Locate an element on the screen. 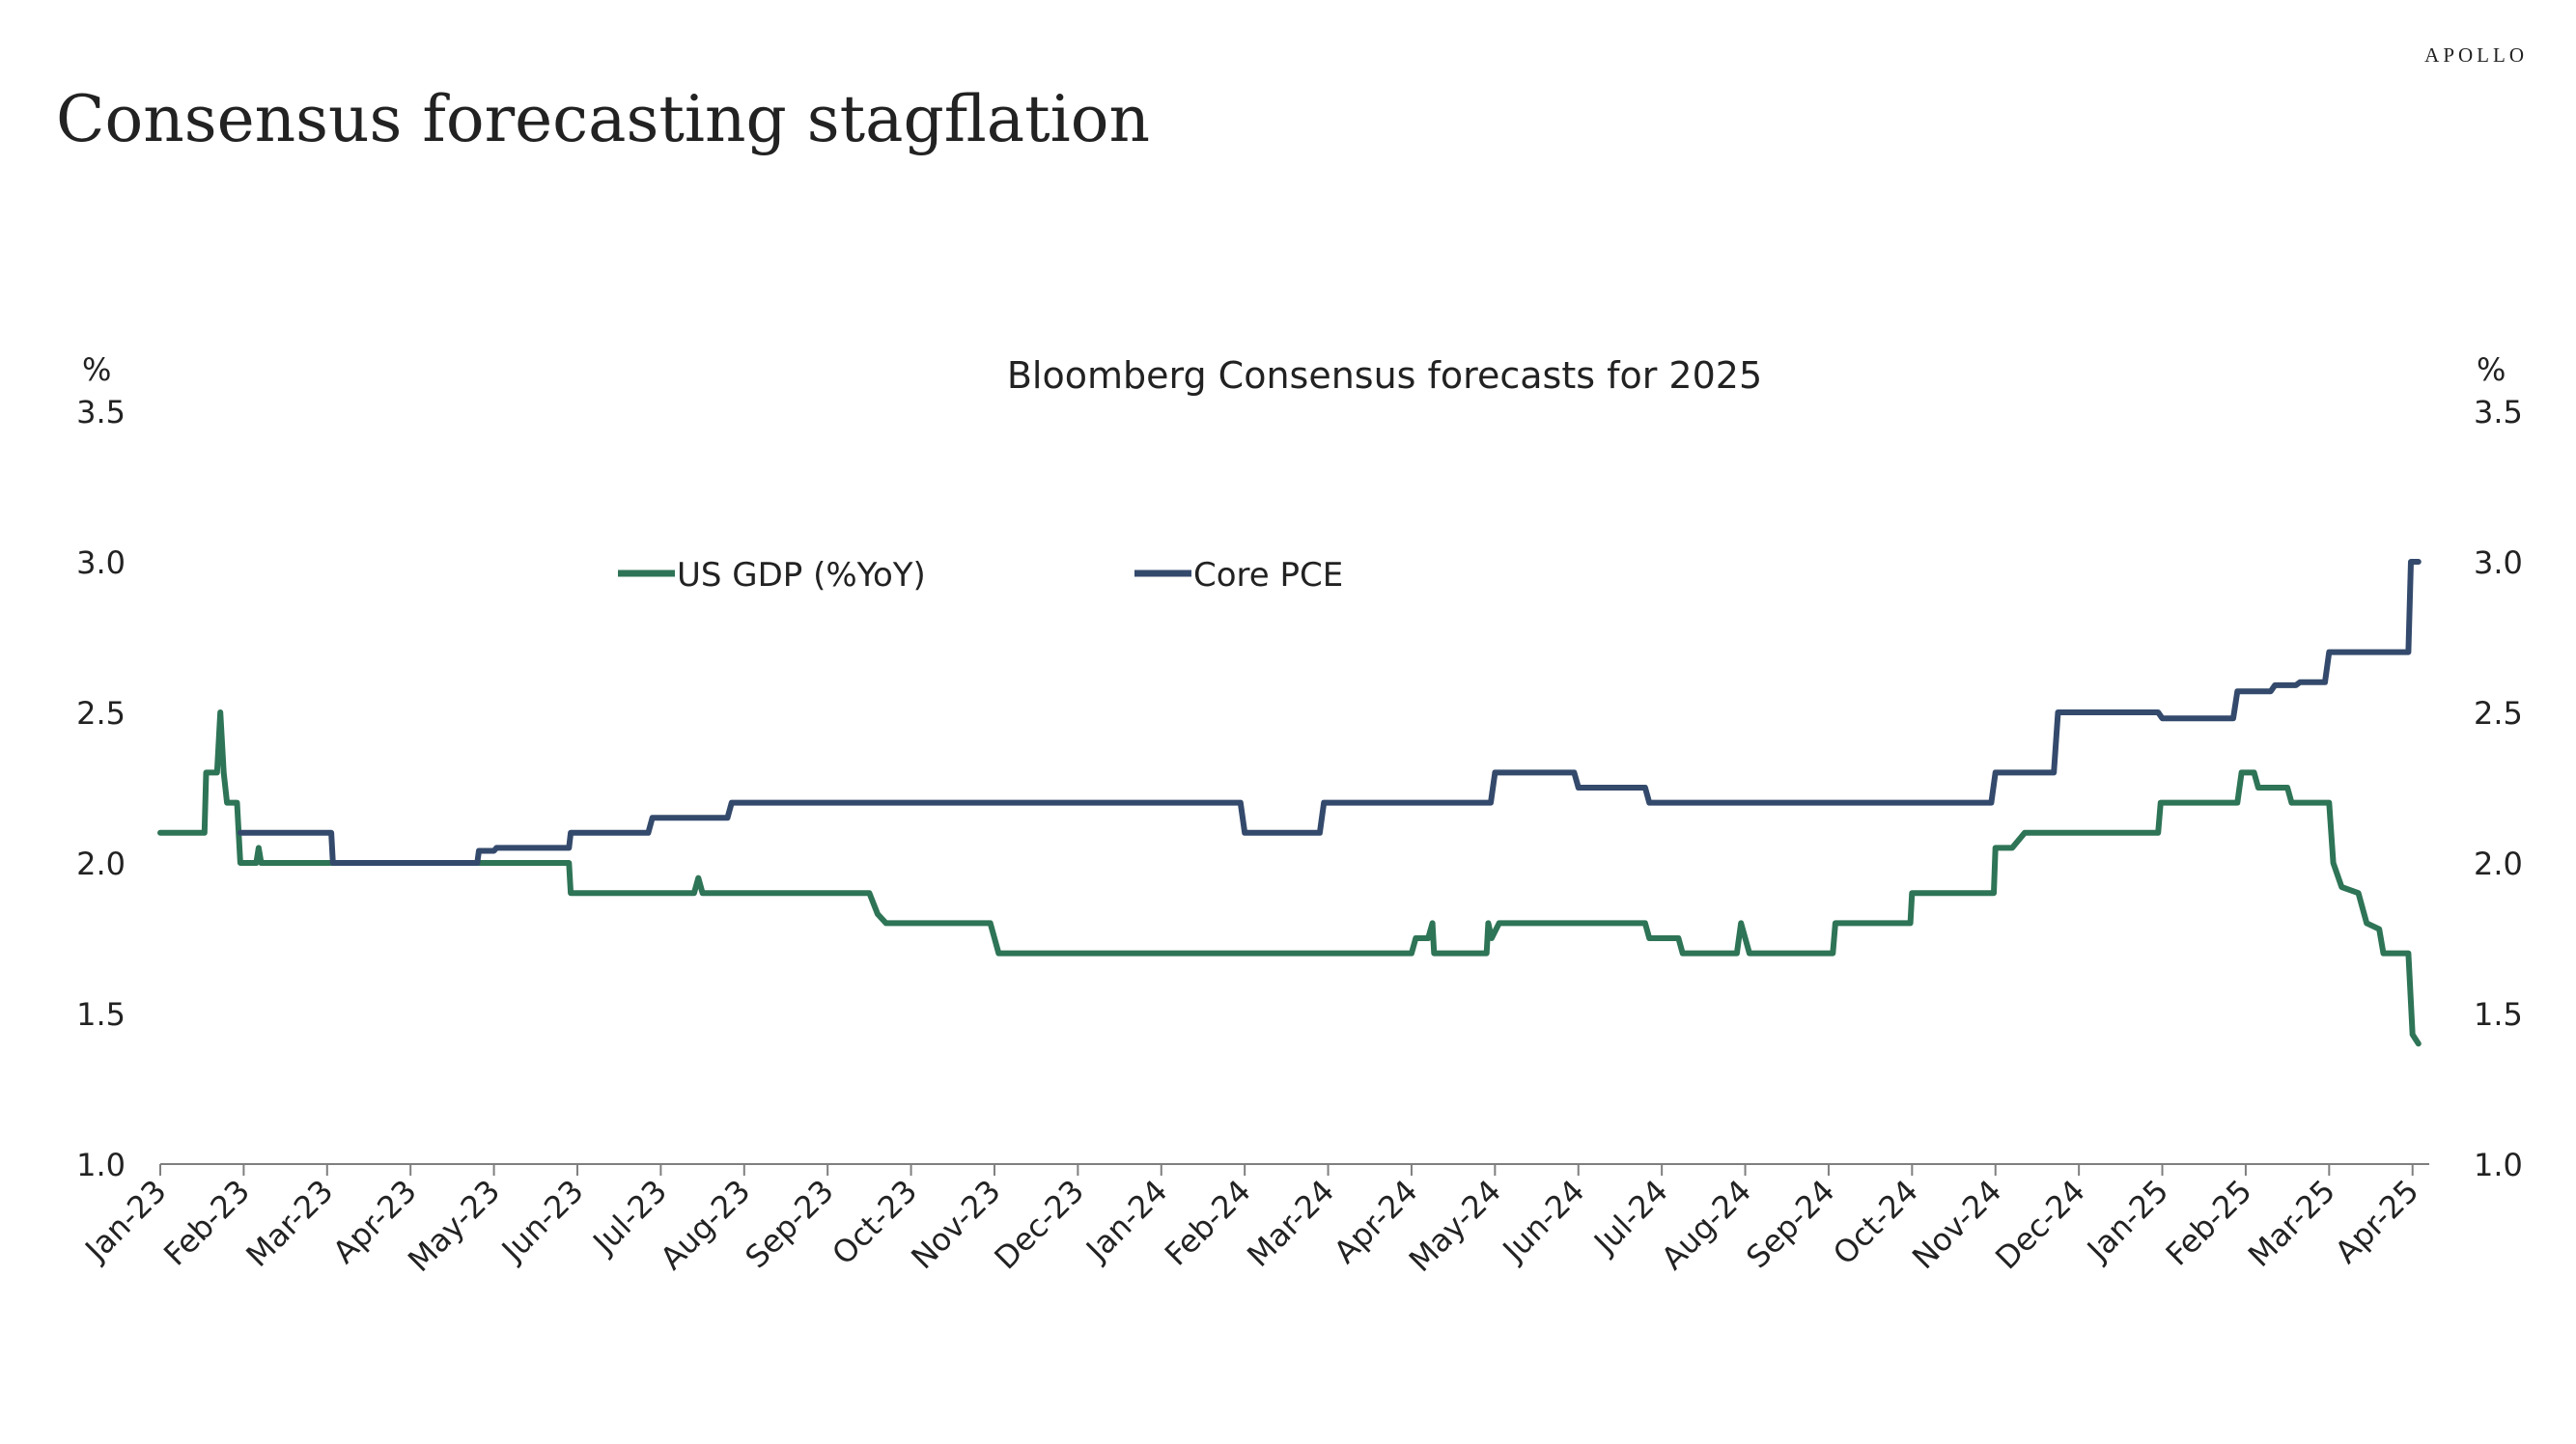 The height and width of the screenshot is (1444, 2576). legend: US GDP (%YoY) Core PCE is located at coordinates (981, 575).